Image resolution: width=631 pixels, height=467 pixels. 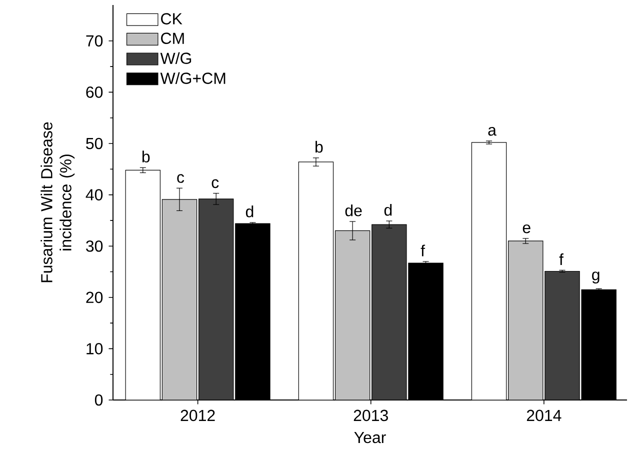 I want to click on y-tick-label: 0, so click(x=98, y=400).